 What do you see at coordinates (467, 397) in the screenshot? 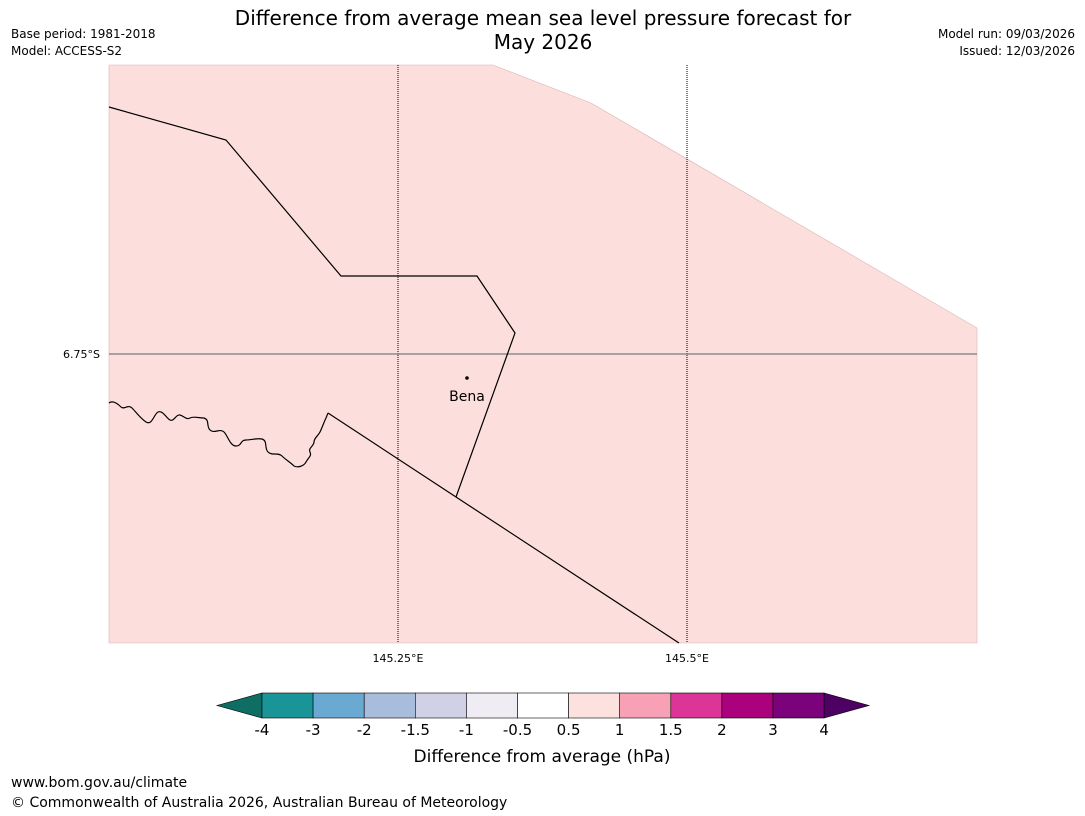
I see `place-label: Bena` at bounding box center [467, 397].